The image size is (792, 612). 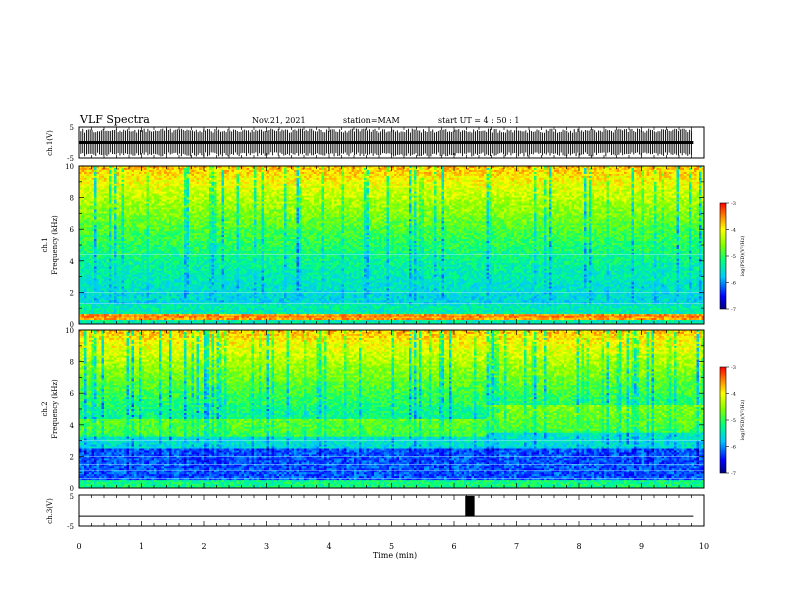 What do you see at coordinates (72, 128) in the screenshot?
I see `ch1-ytick-top: 5` at bounding box center [72, 128].